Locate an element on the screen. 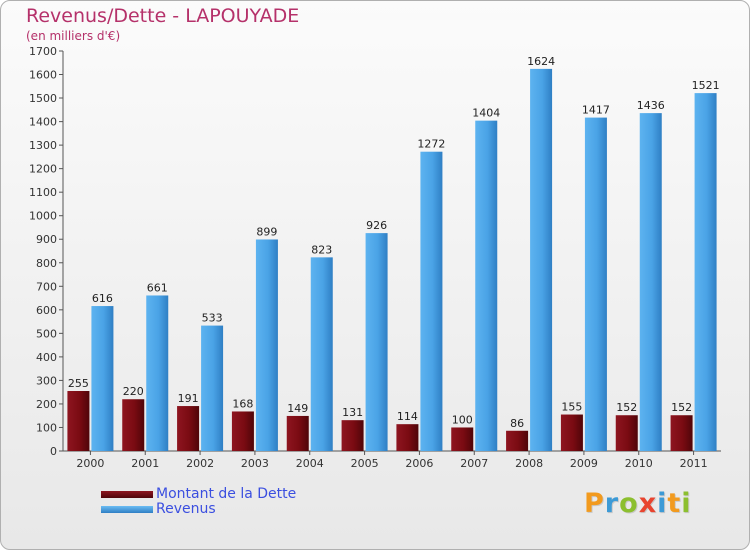  data-label-revenue: 823 is located at coordinates (321, 249).